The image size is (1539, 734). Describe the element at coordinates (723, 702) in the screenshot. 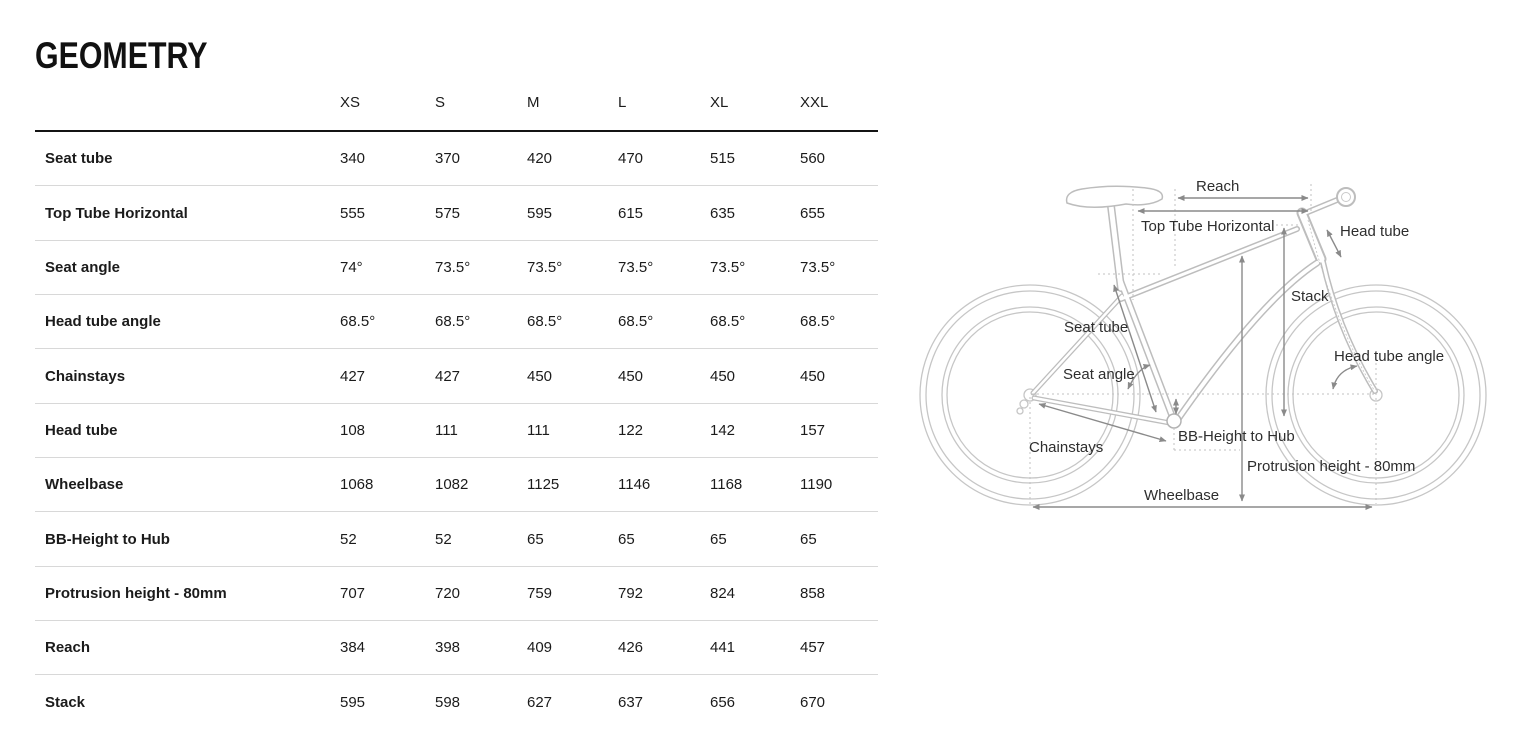

I see `value-cell: 656` at that location.